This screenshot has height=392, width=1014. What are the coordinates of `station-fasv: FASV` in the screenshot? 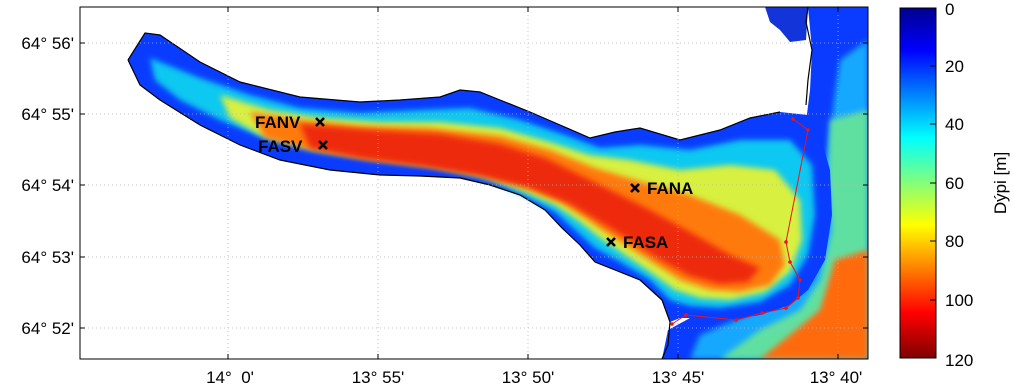 It's located at (293, 146).